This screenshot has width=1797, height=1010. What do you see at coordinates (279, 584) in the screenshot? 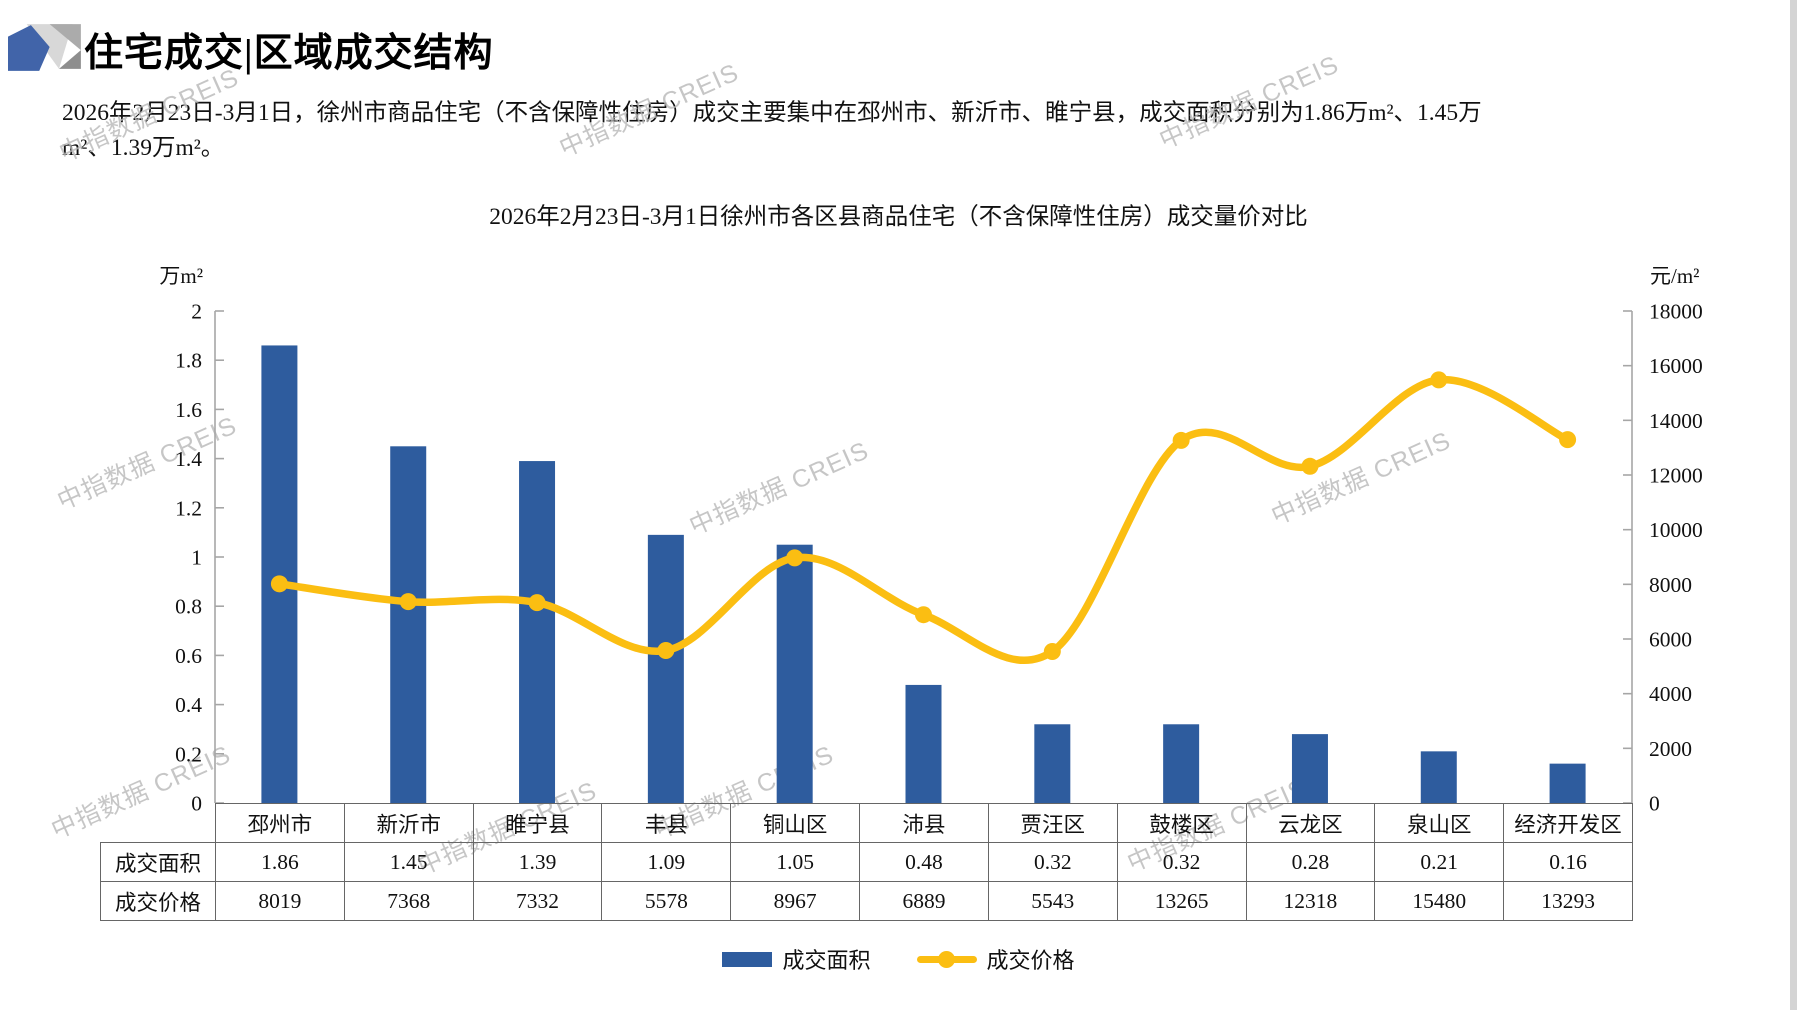
I see `price-marker-邳州市` at bounding box center [279, 584].